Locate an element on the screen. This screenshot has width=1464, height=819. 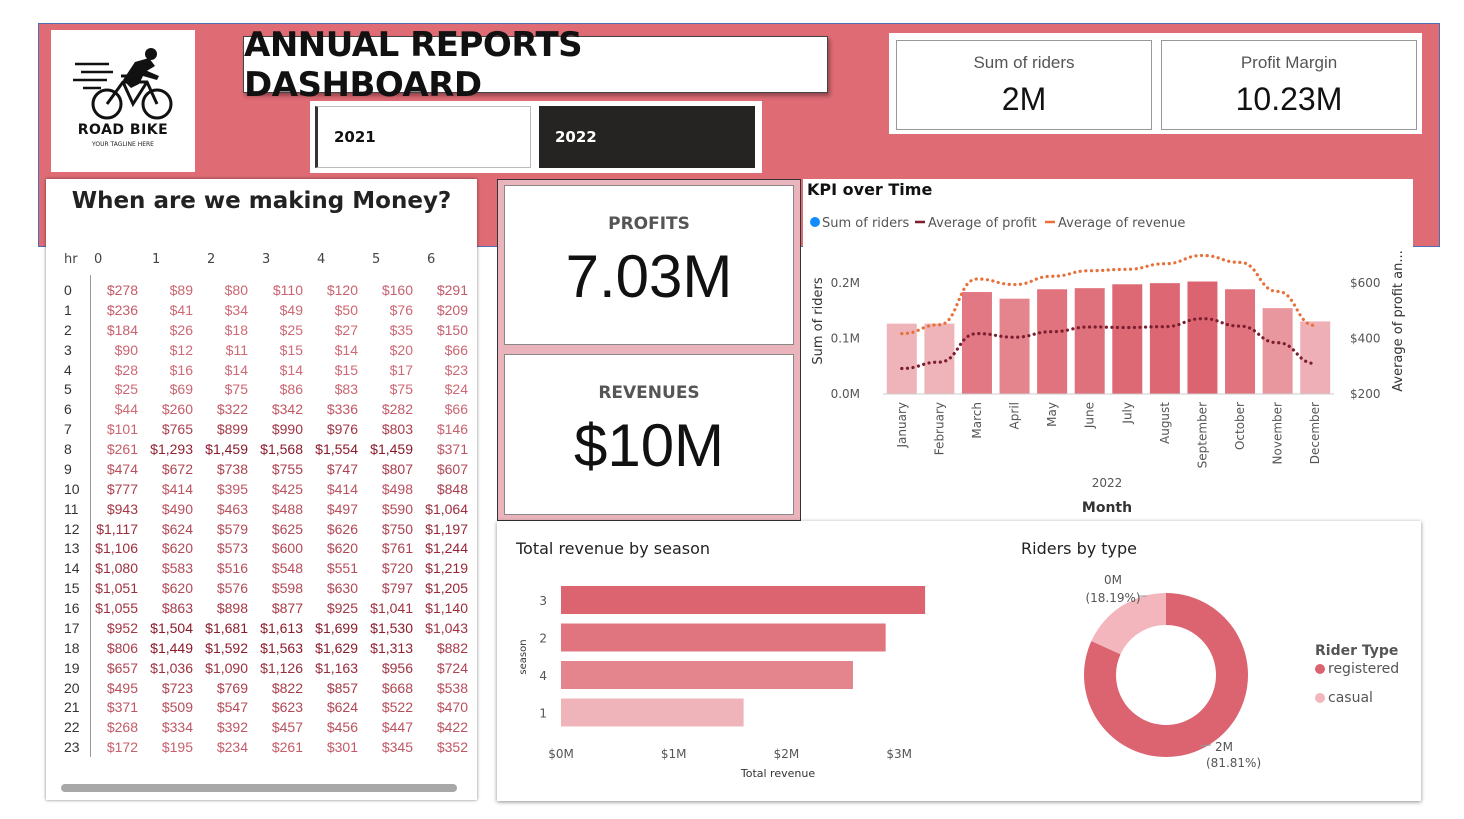
profits-card: PROFITS 7.03M is located at coordinates (649, 265).